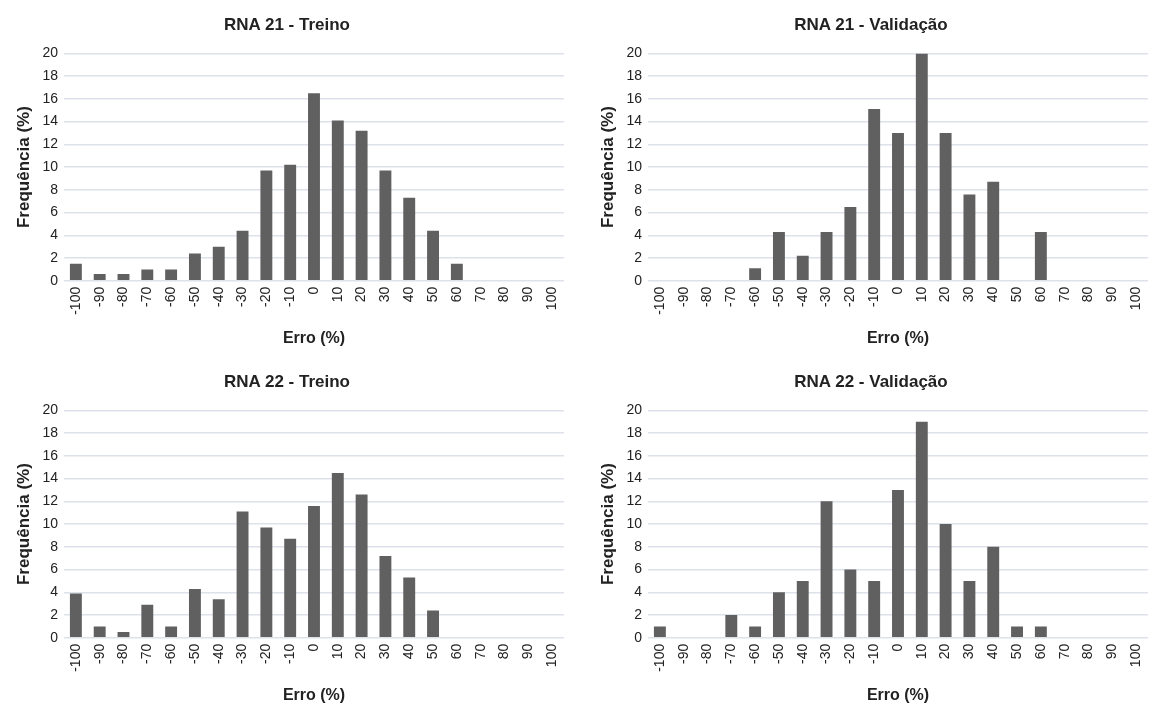 This screenshot has height=714, width=1168. Describe the element at coordinates (753, 297) in the screenshot. I see `x-tick-label: -60` at that location.